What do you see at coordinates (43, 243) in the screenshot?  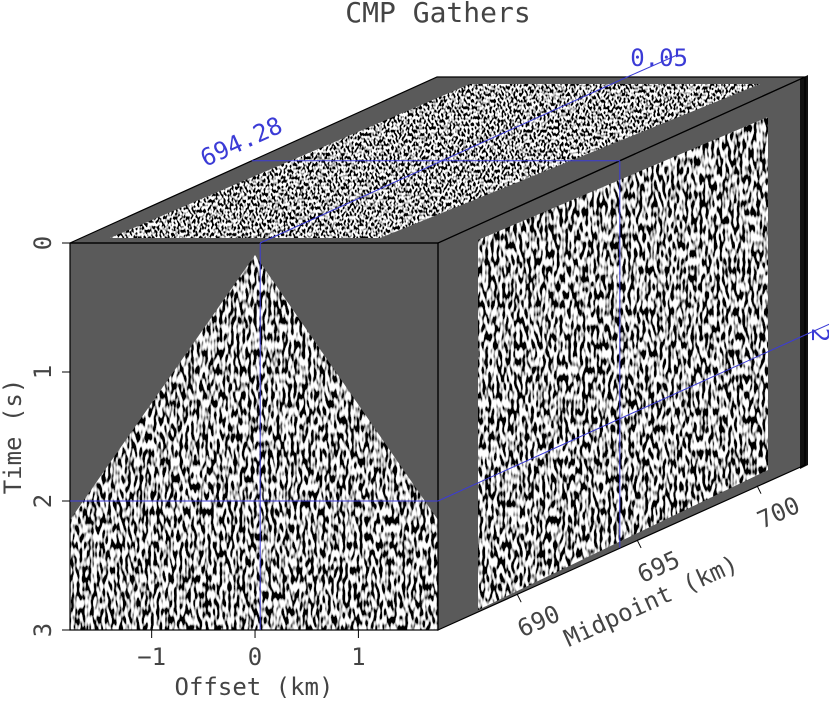 I see `y-tick-label: 0` at bounding box center [43, 243].